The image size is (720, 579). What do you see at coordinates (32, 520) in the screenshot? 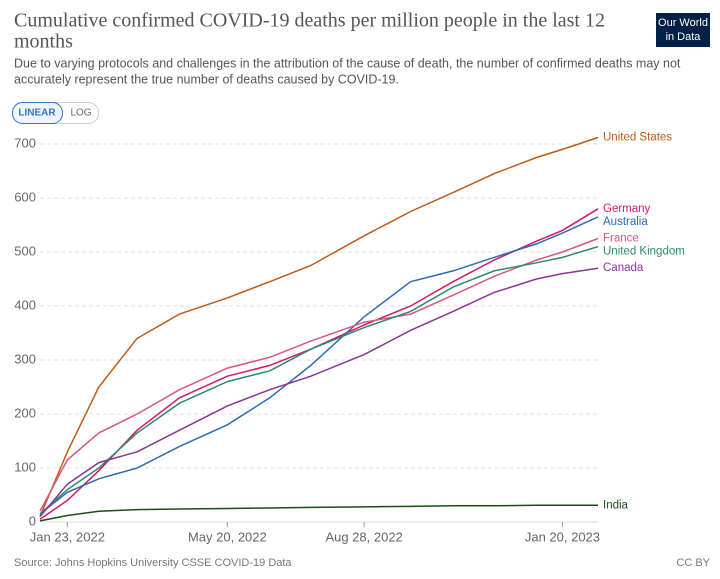
I see `y-tick-label: 0` at bounding box center [32, 520].